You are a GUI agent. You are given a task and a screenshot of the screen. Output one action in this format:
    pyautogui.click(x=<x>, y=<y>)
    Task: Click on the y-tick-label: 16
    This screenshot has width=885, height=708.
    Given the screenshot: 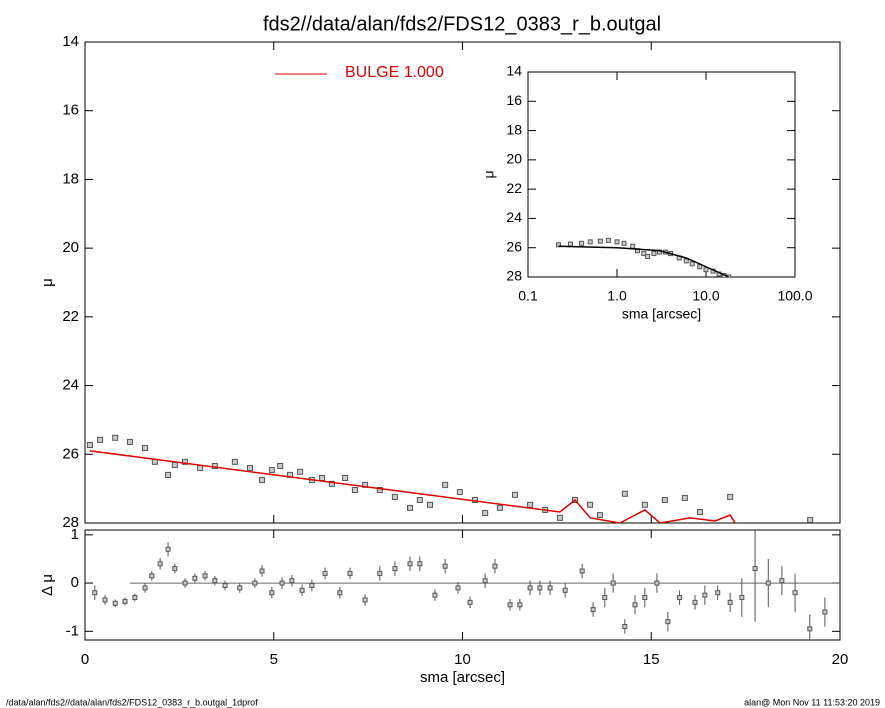 What is the action you would take?
    pyautogui.click(x=514, y=100)
    